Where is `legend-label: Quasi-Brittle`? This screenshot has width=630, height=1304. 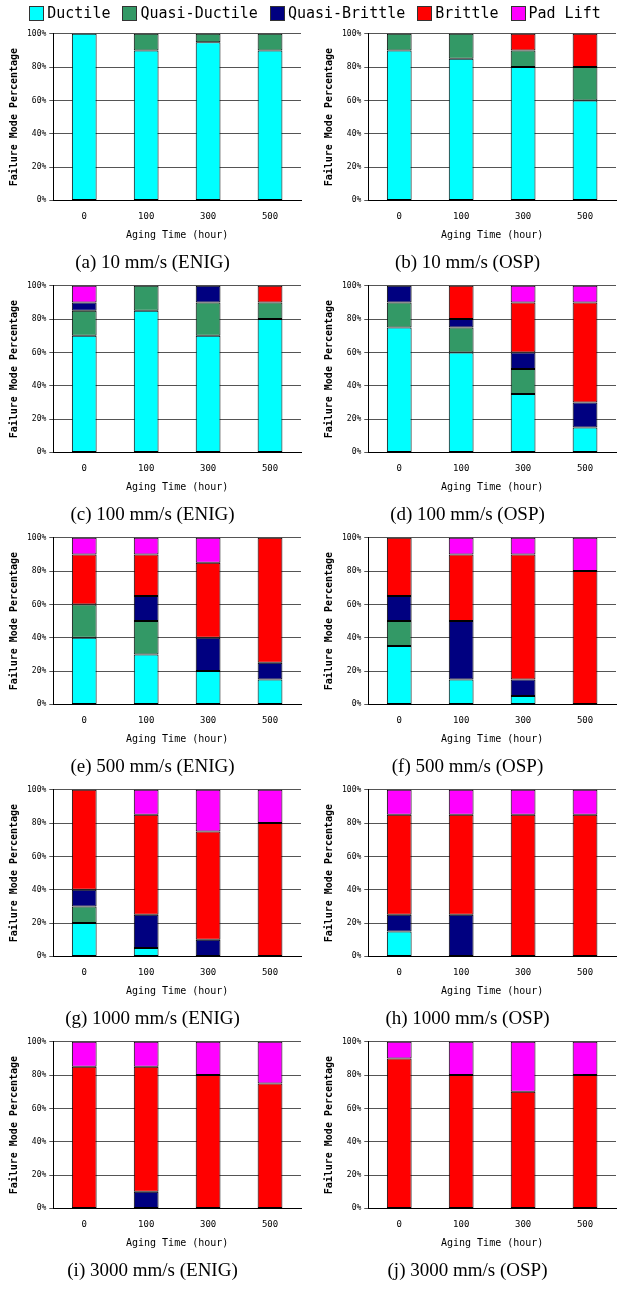
legend-label: Quasi-Brittle is located at coordinates (346, 13).